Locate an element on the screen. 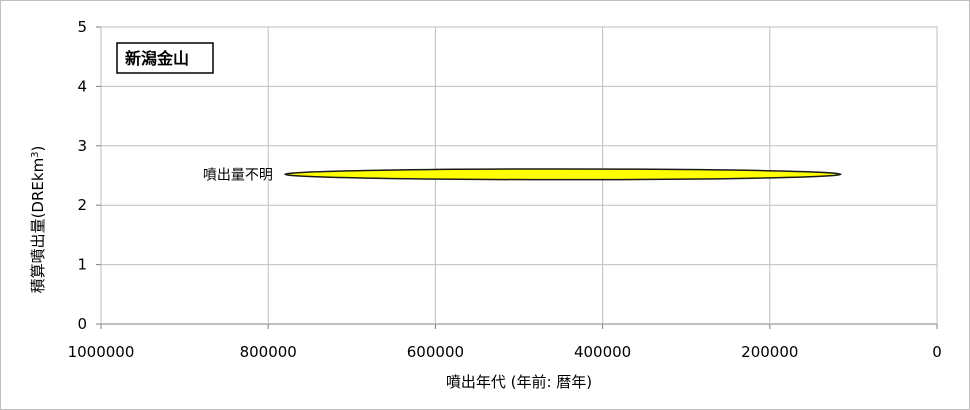 This screenshot has width=970, height=410. y-axis-title: 積算噴出量(DREkm3) is located at coordinates (38, 220).